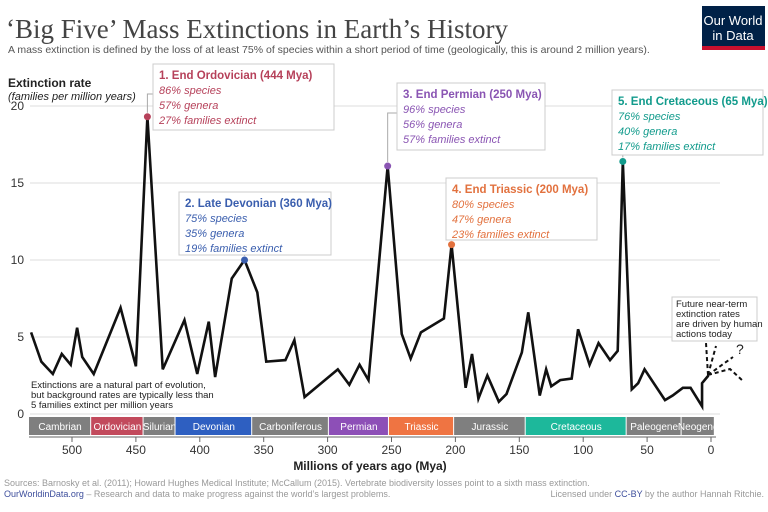 This screenshot has width=768, height=512. I want to click on event-title: 3. End Permian (250 Mya), so click(472, 95).